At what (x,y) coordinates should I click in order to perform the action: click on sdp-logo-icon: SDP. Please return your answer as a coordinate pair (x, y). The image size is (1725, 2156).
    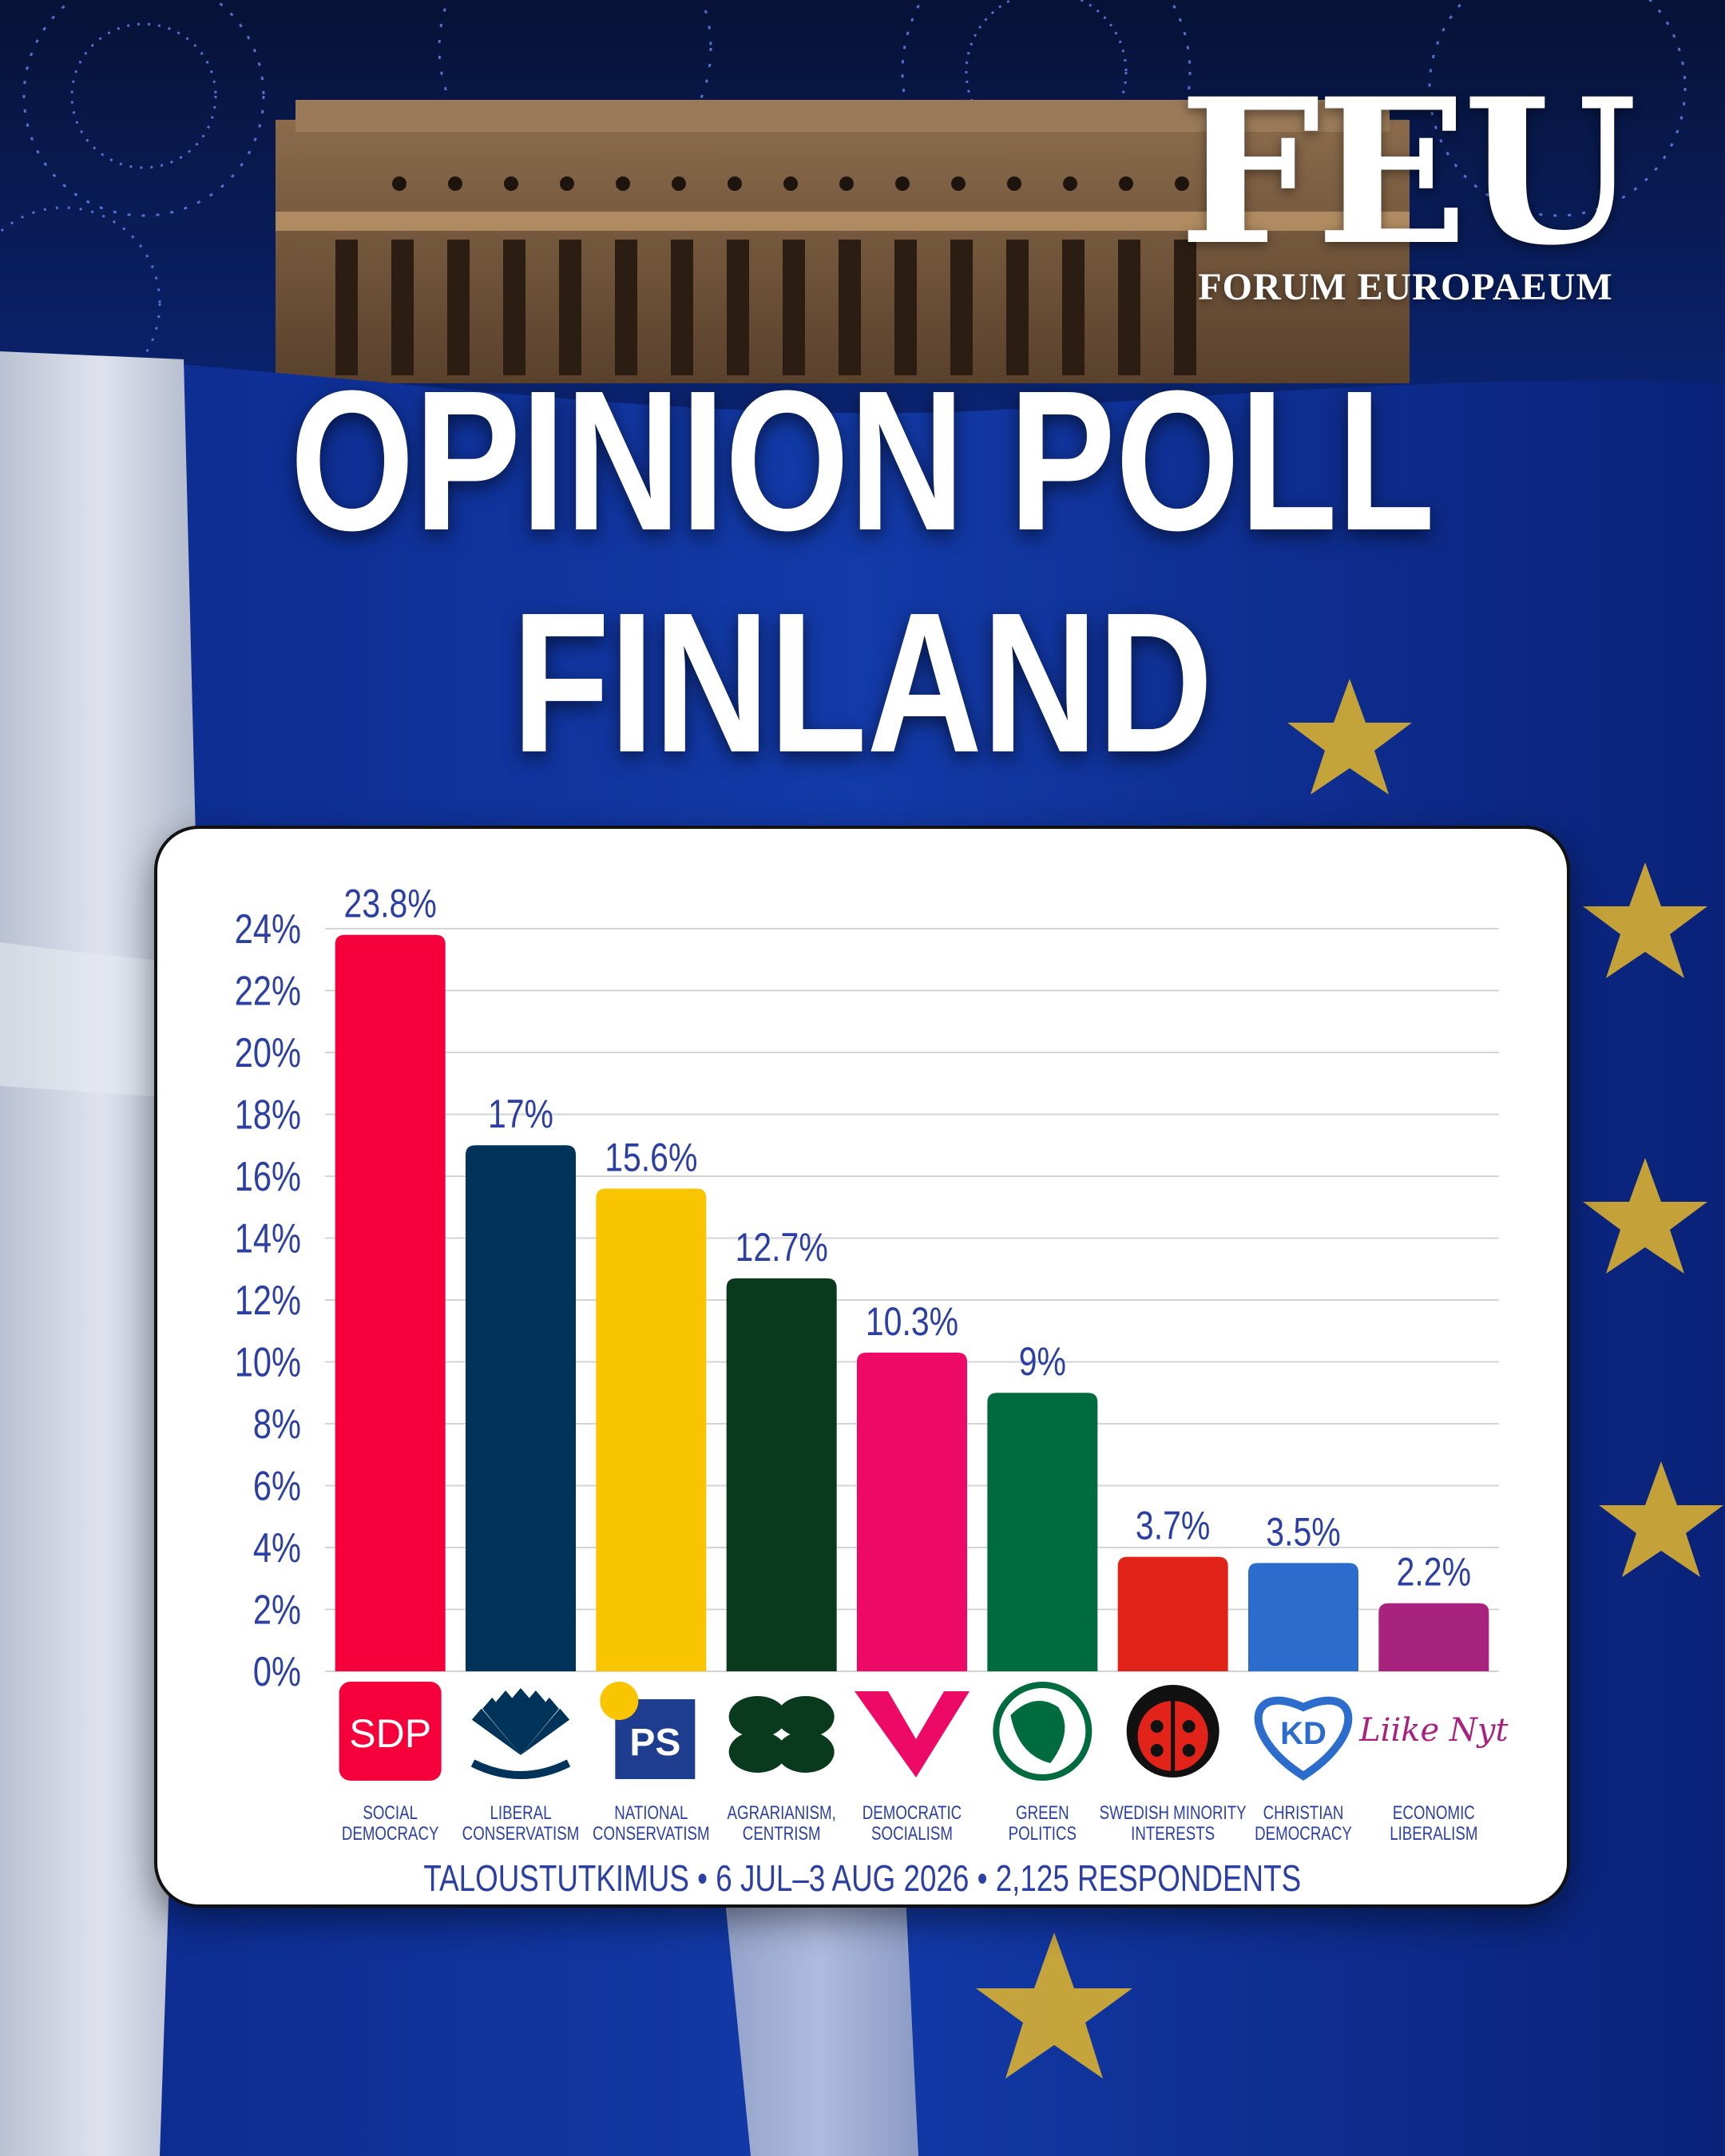
    Looking at the image, I should click on (391, 1731).